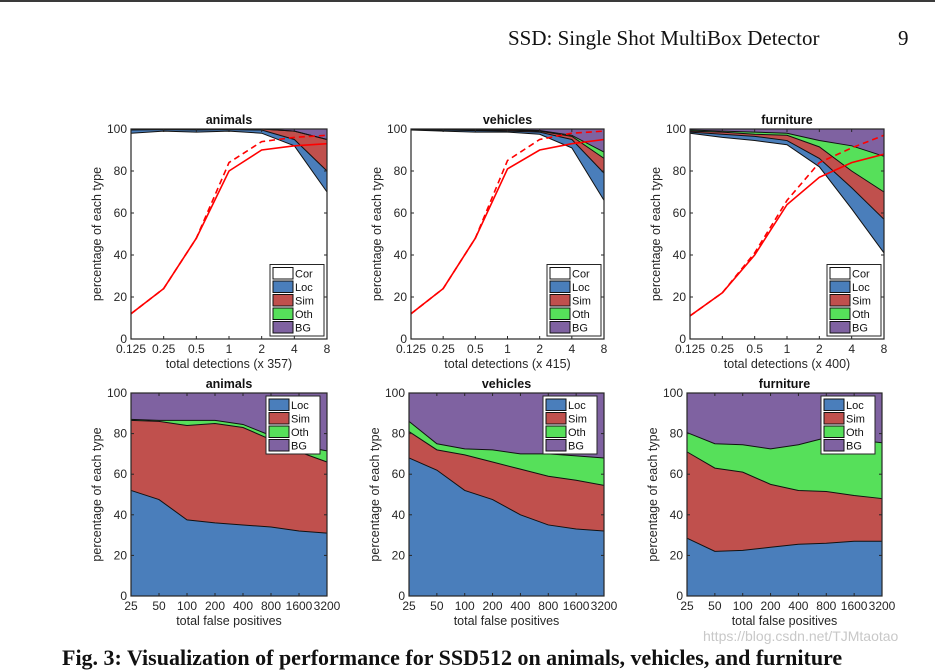 The width and height of the screenshot is (935, 671). Describe the element at coordinates (243, 606) in the screenshot. I see `x-tick-label: 400` at that location.